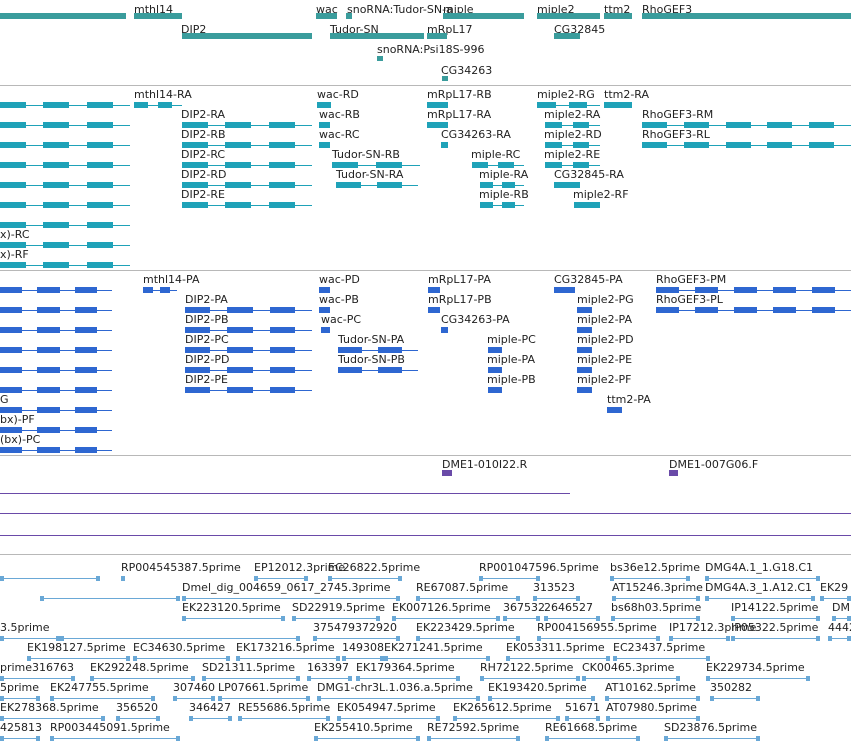 This screenshot has height=743, width=851. What do you see at coordinates (37, 667) in the screenshot?
I see `est-label: prime316763` at bounding box center [37, 667].